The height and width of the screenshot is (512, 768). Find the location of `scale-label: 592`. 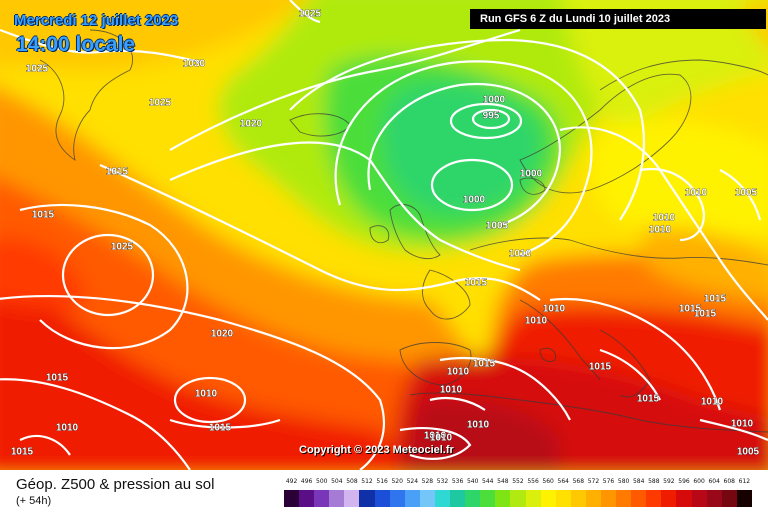

scale-label: 592 is located at coordinates (669, 481).